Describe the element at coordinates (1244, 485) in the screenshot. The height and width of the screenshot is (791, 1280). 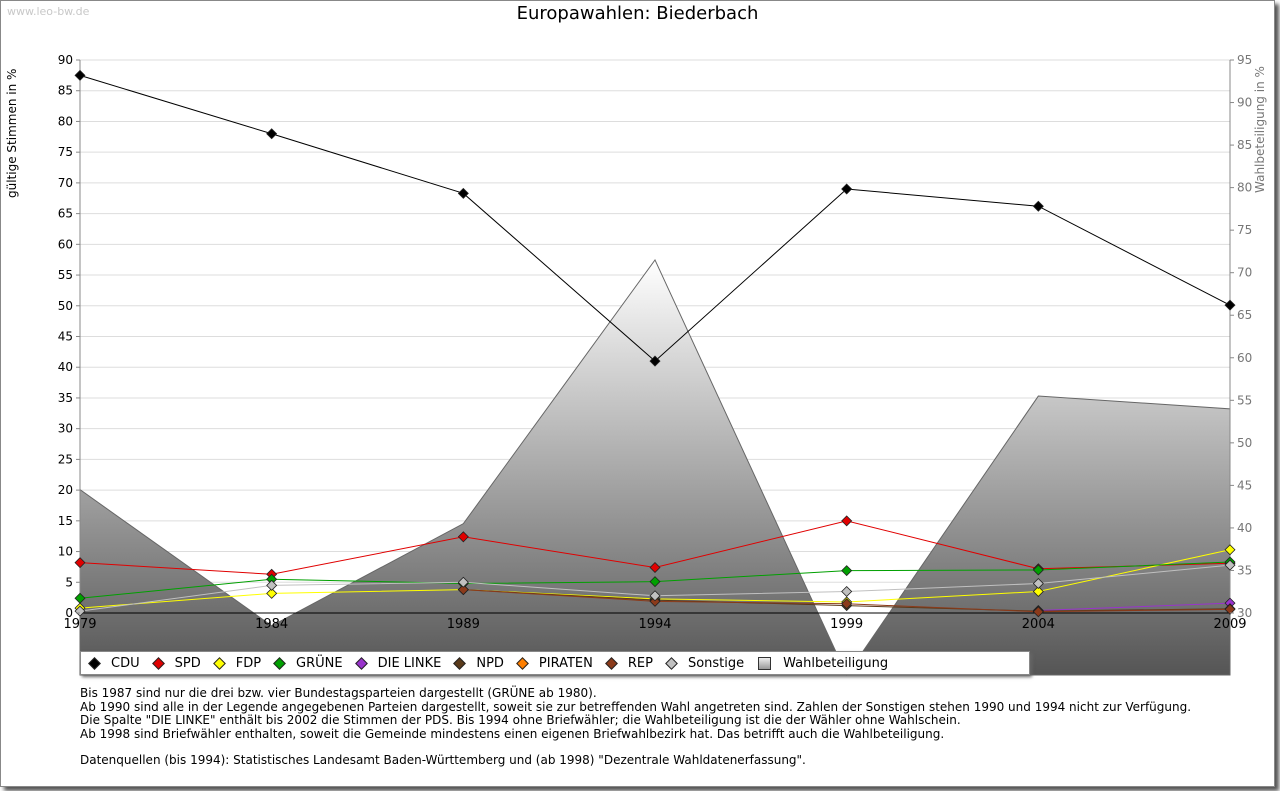
I see `y2-tick-label: 45` at that location.